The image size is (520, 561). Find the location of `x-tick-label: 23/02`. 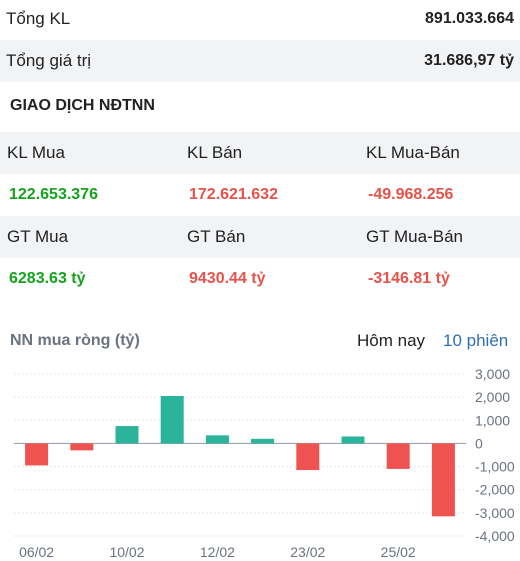

x-tick-label: 23/02 is located at coordinates (307, 552).